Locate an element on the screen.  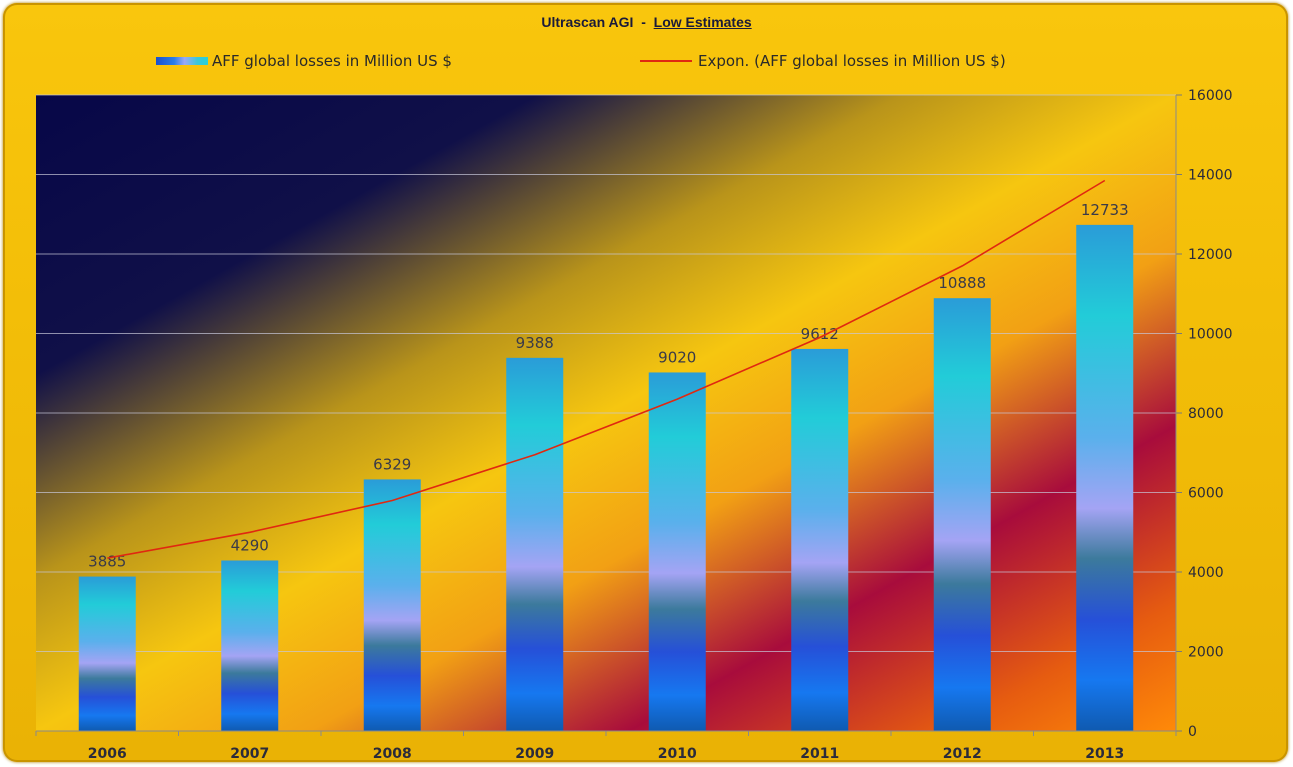
y-tick-label: 14000 is located at coordinates (1210, 176).